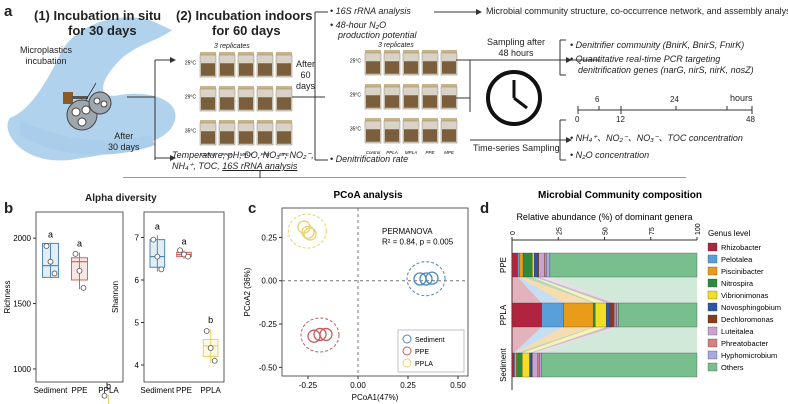 Image resolution: width=788 pixels, height=404 pixels. What do you see at coordinates (745, 295) in the screenshot?
I see `legend-label: Vibrionimonas` at bounding box center [745, 295].